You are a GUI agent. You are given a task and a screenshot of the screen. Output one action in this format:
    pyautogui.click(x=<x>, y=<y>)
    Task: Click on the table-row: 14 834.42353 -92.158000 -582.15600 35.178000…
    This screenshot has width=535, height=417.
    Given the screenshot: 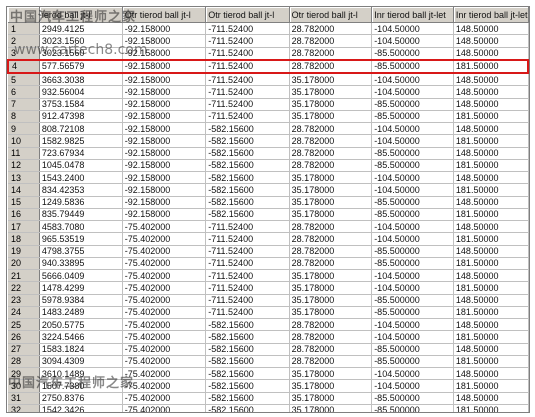 What is the action you would take?
    pyautogui.click(x=268, y=190)
    